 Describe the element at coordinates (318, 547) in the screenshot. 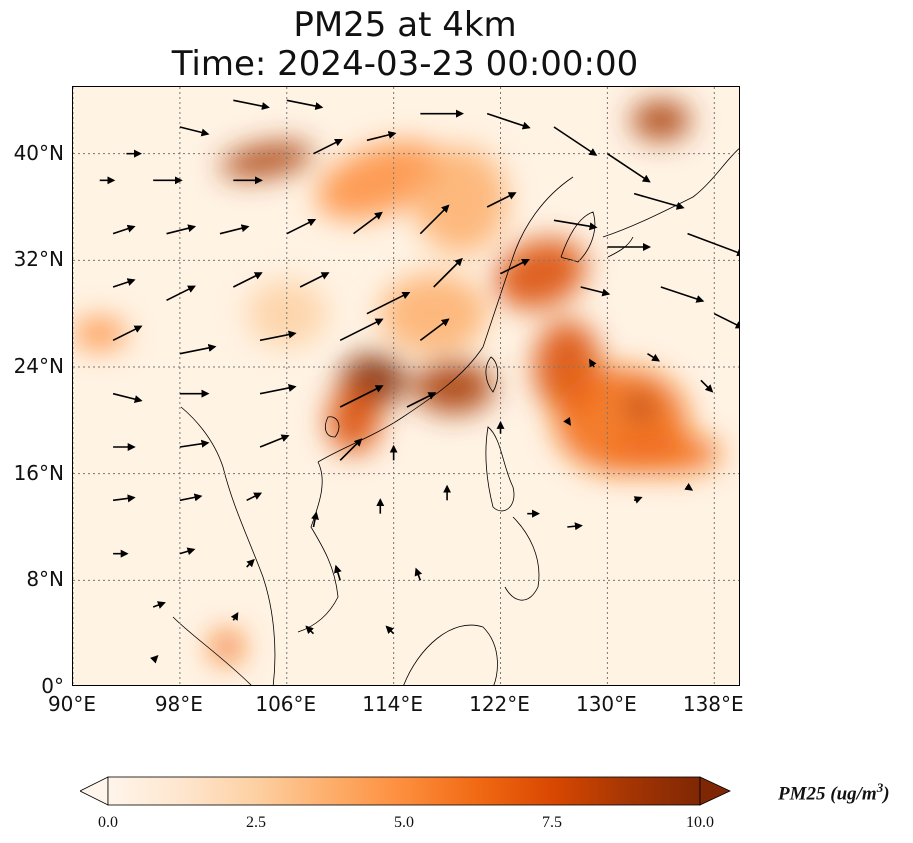

I see `coastline-vietnam` at that location.